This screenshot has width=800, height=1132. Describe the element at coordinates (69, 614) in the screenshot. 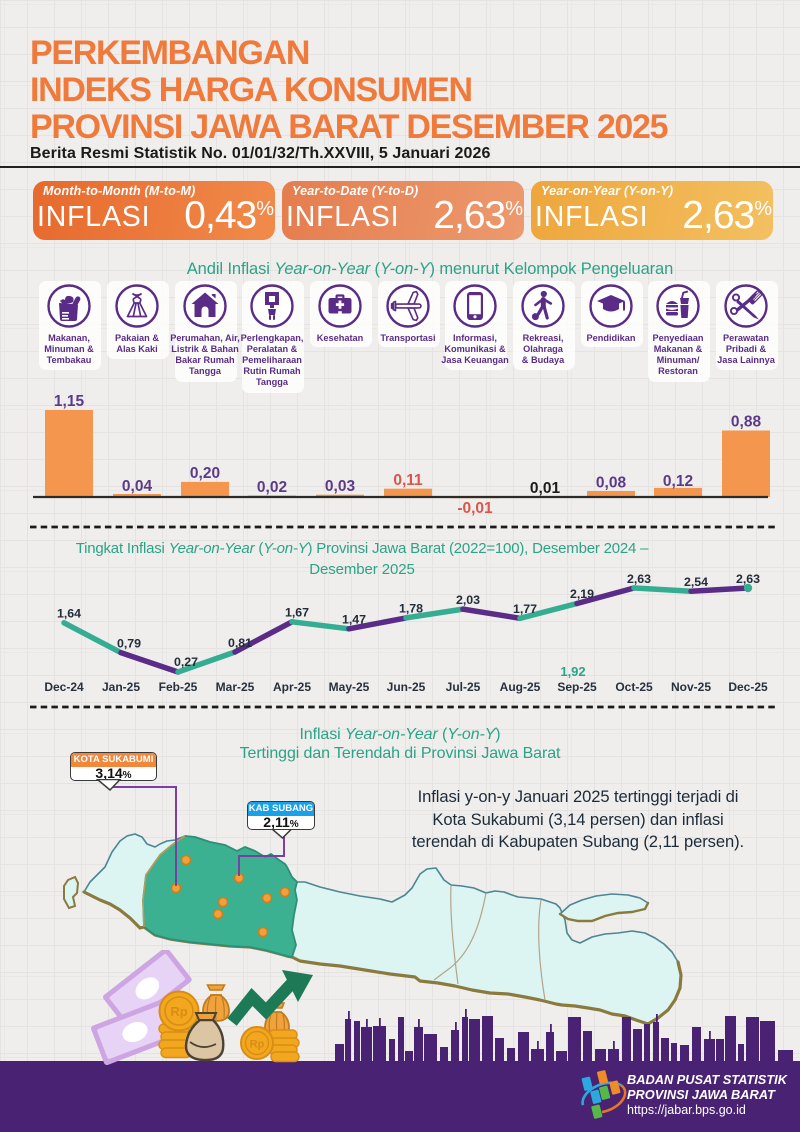

I see `svg-text: 1,64` at that location.